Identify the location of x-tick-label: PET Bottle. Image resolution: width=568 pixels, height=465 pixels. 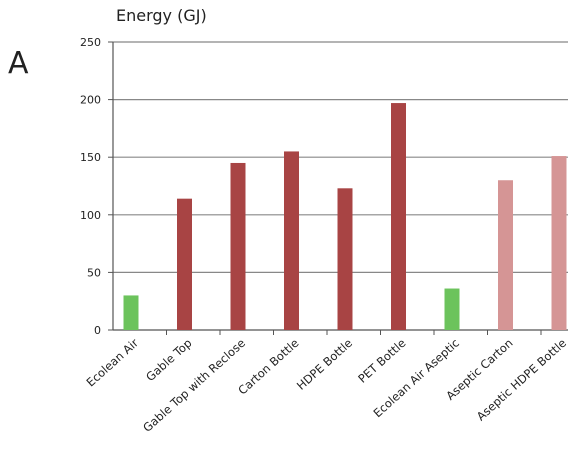
(381, 361).